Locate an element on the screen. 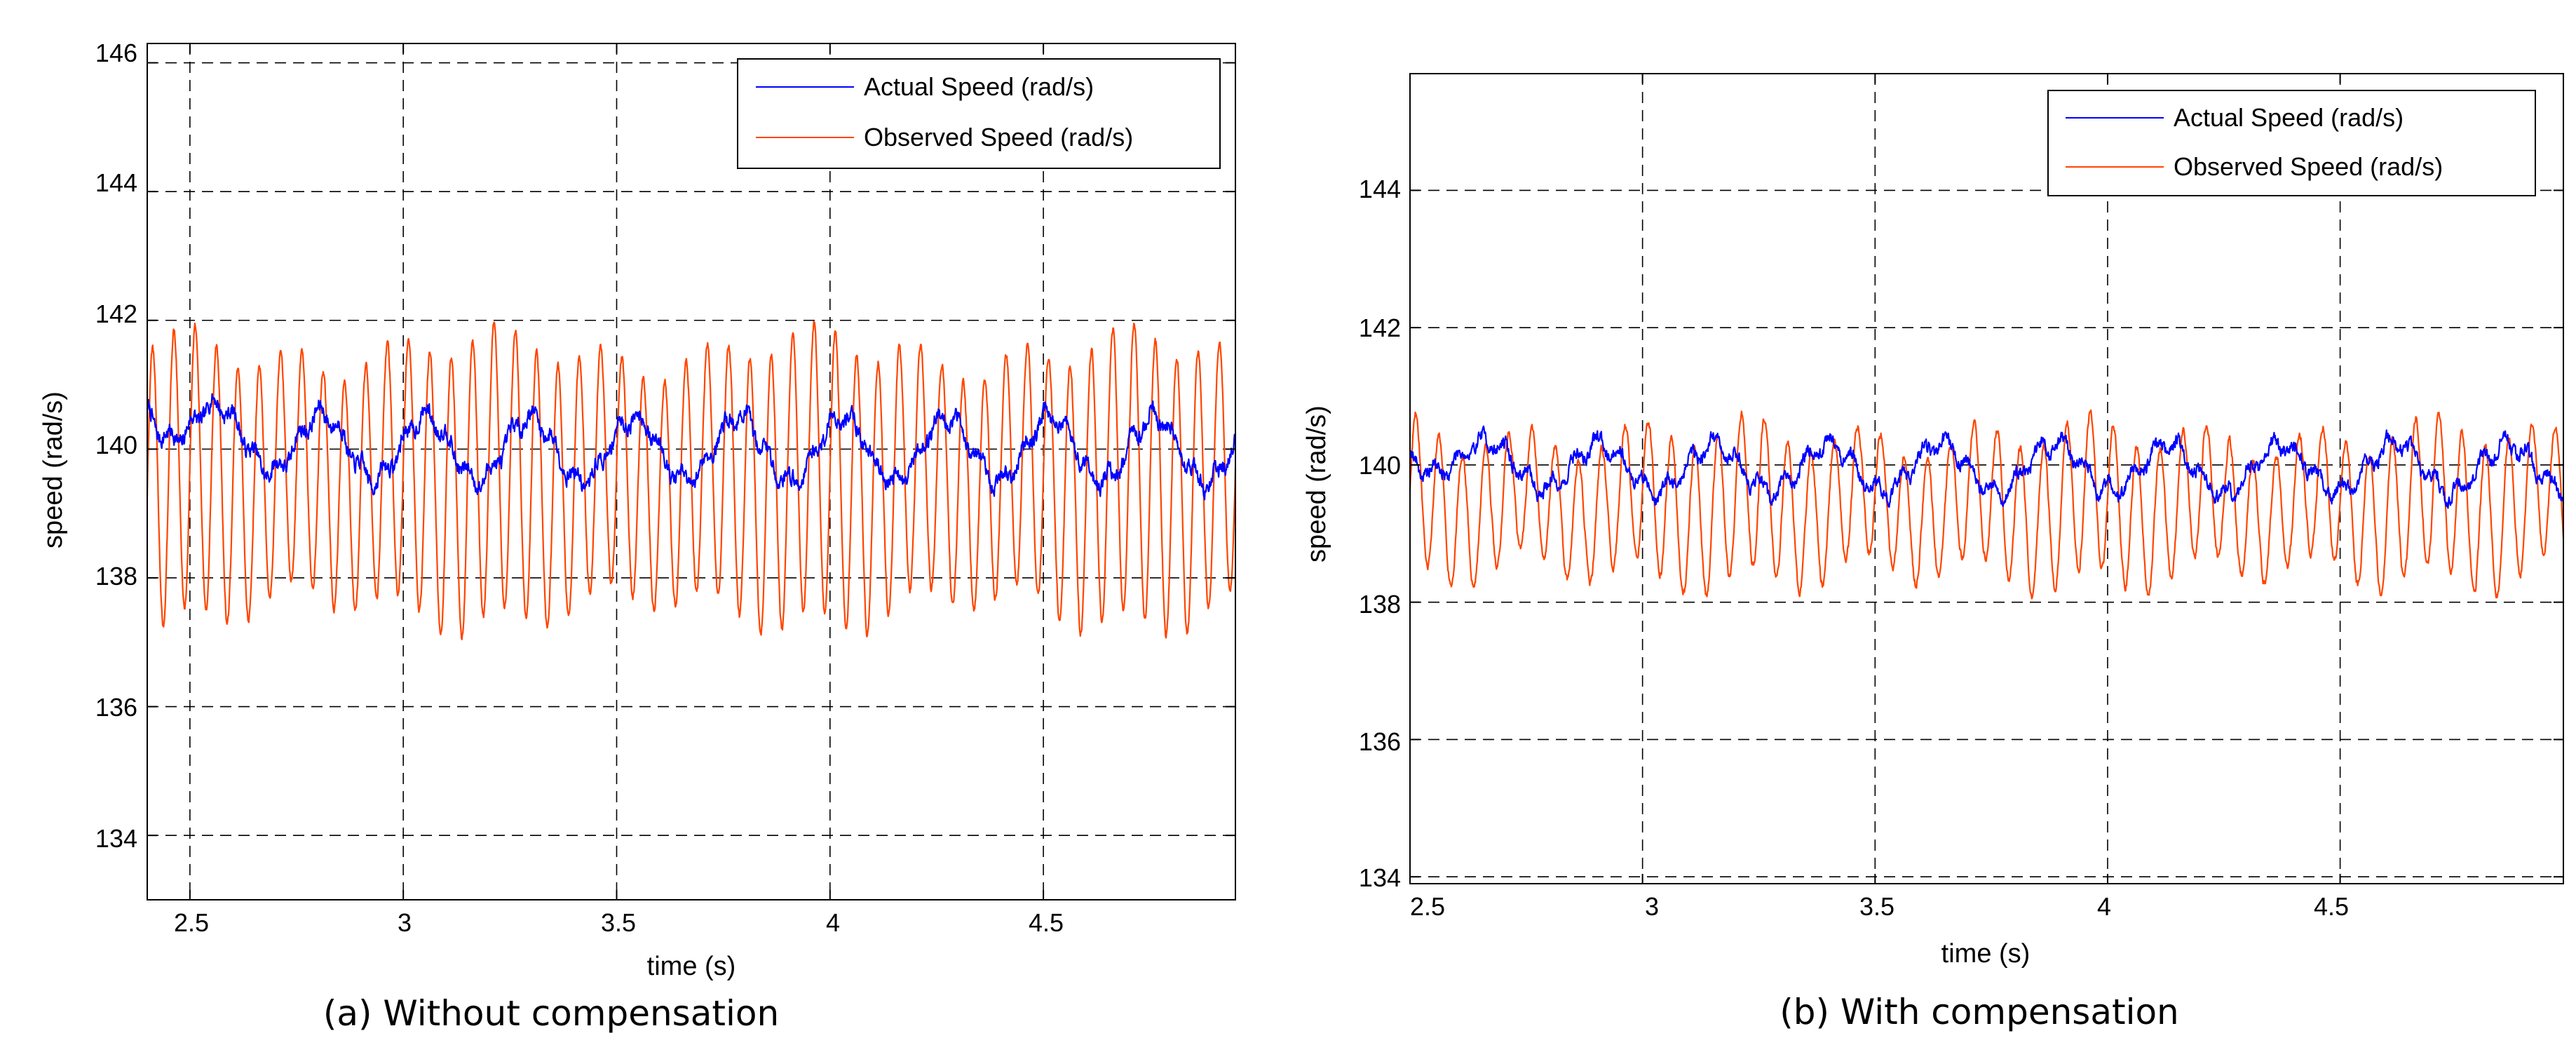  chart-caption: (b) With compensation is located at coordinates (1979, 1012).